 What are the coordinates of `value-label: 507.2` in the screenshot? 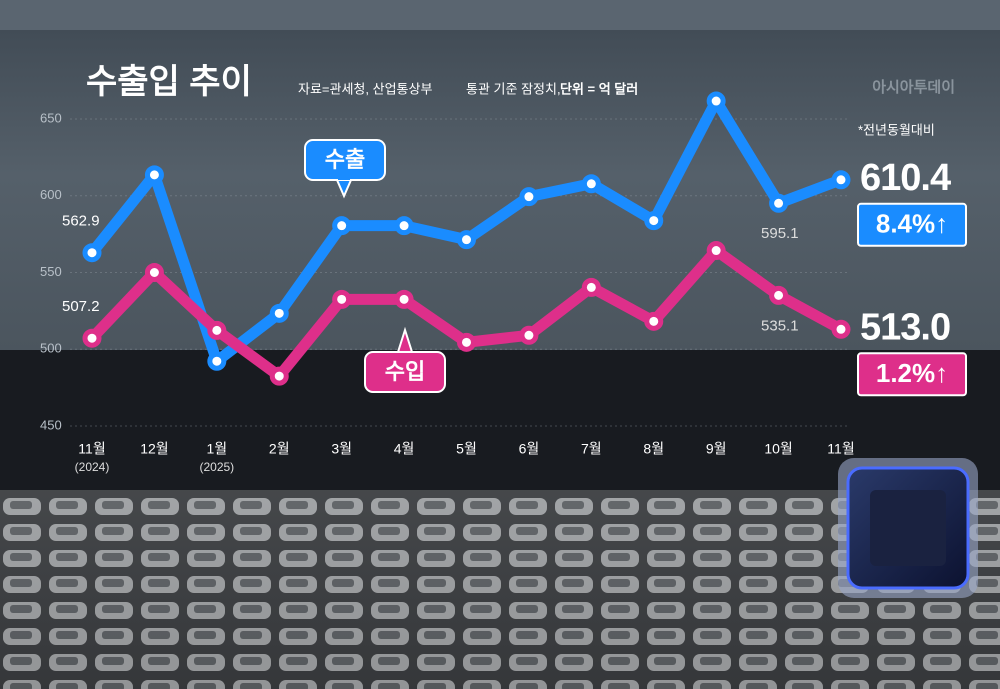 It's located at (81, 306).